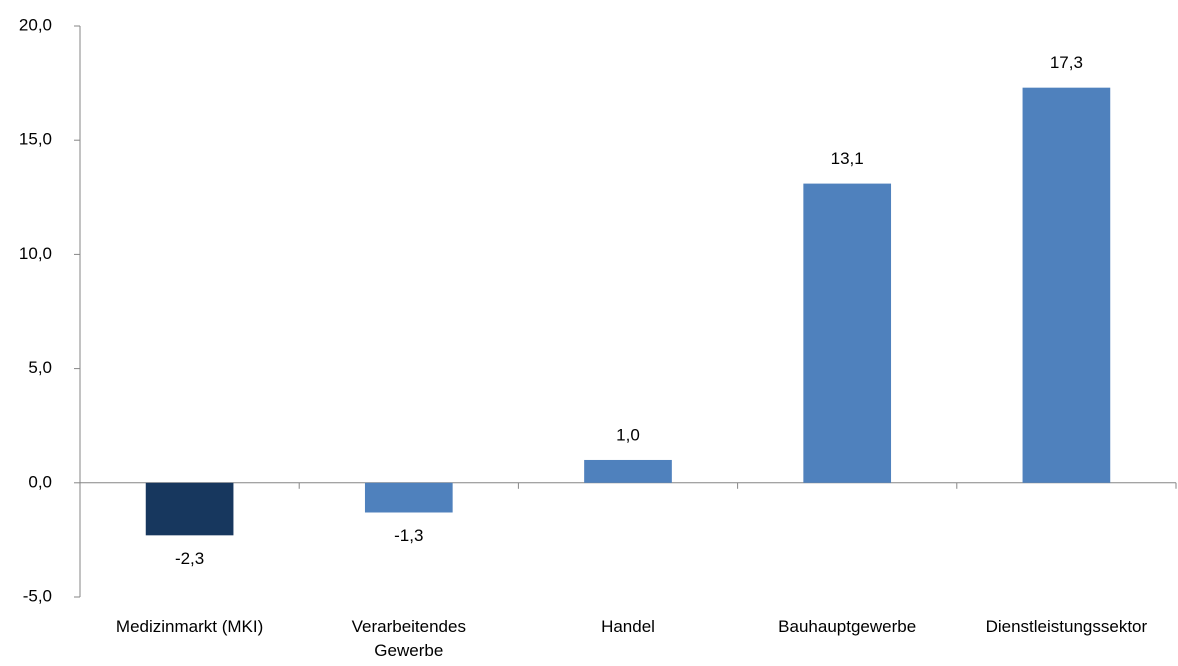 The width and height of the screenshot is (1178, 666). What do you see at coordinates (40, 481) in the screenshot?
I see `y-tick-label: 0,0` at bounding box center [40, 481].